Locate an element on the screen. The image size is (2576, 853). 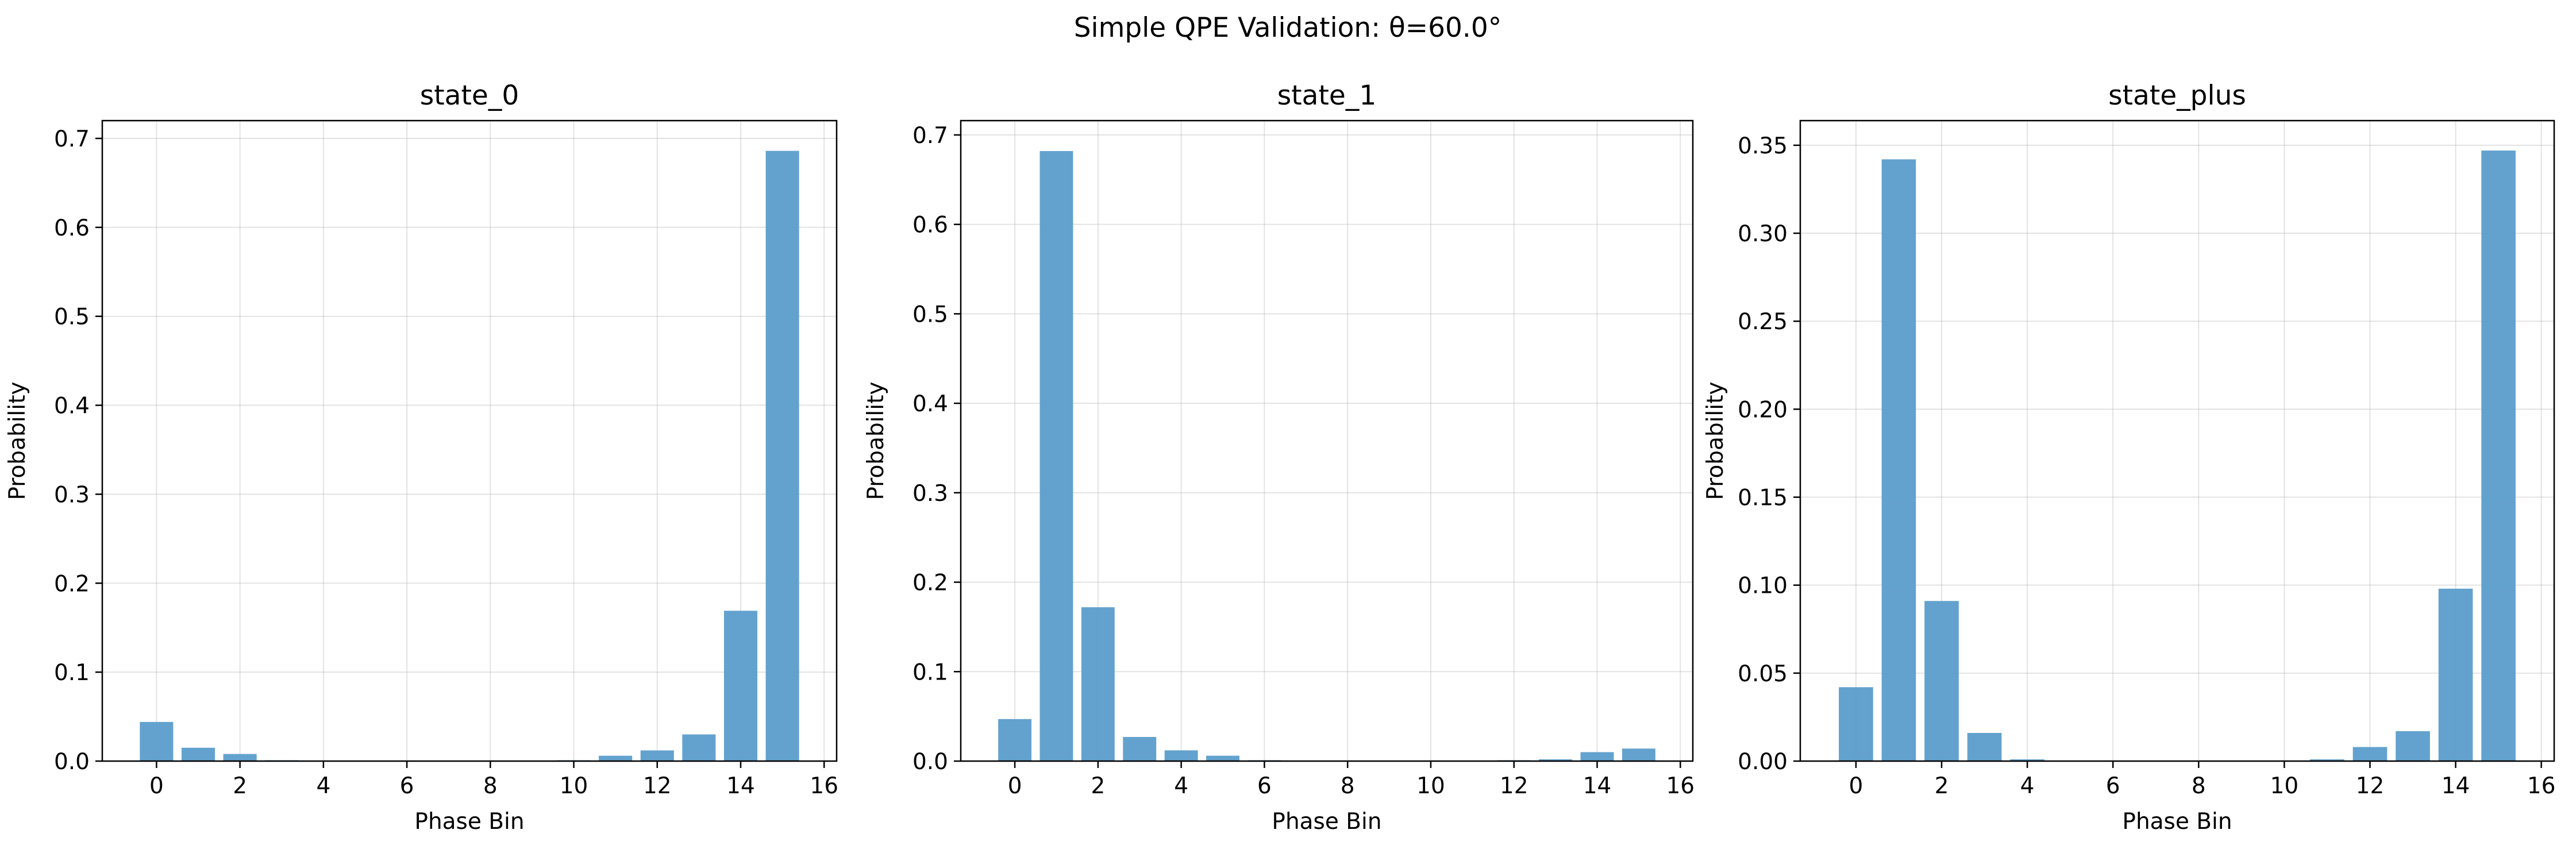
y-tick-label: 0.35 is located at coordinates (1763, 146).